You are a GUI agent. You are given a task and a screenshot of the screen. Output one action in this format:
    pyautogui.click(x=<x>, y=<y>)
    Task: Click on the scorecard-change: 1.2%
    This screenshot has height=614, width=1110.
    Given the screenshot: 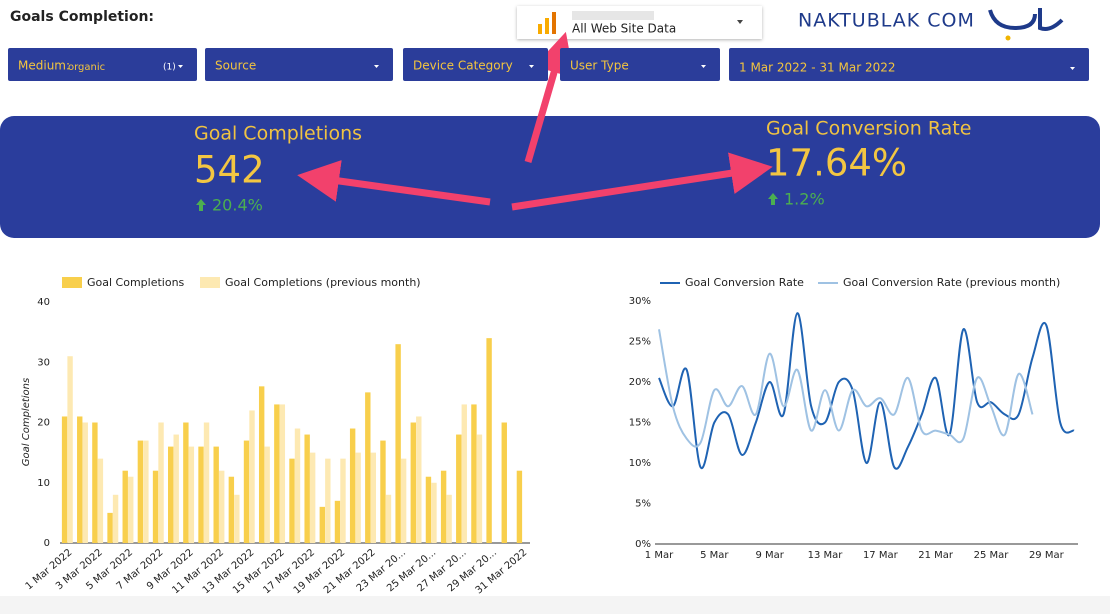 What is the action you would take?
    pyautogui.click(x=804, y=199)
    